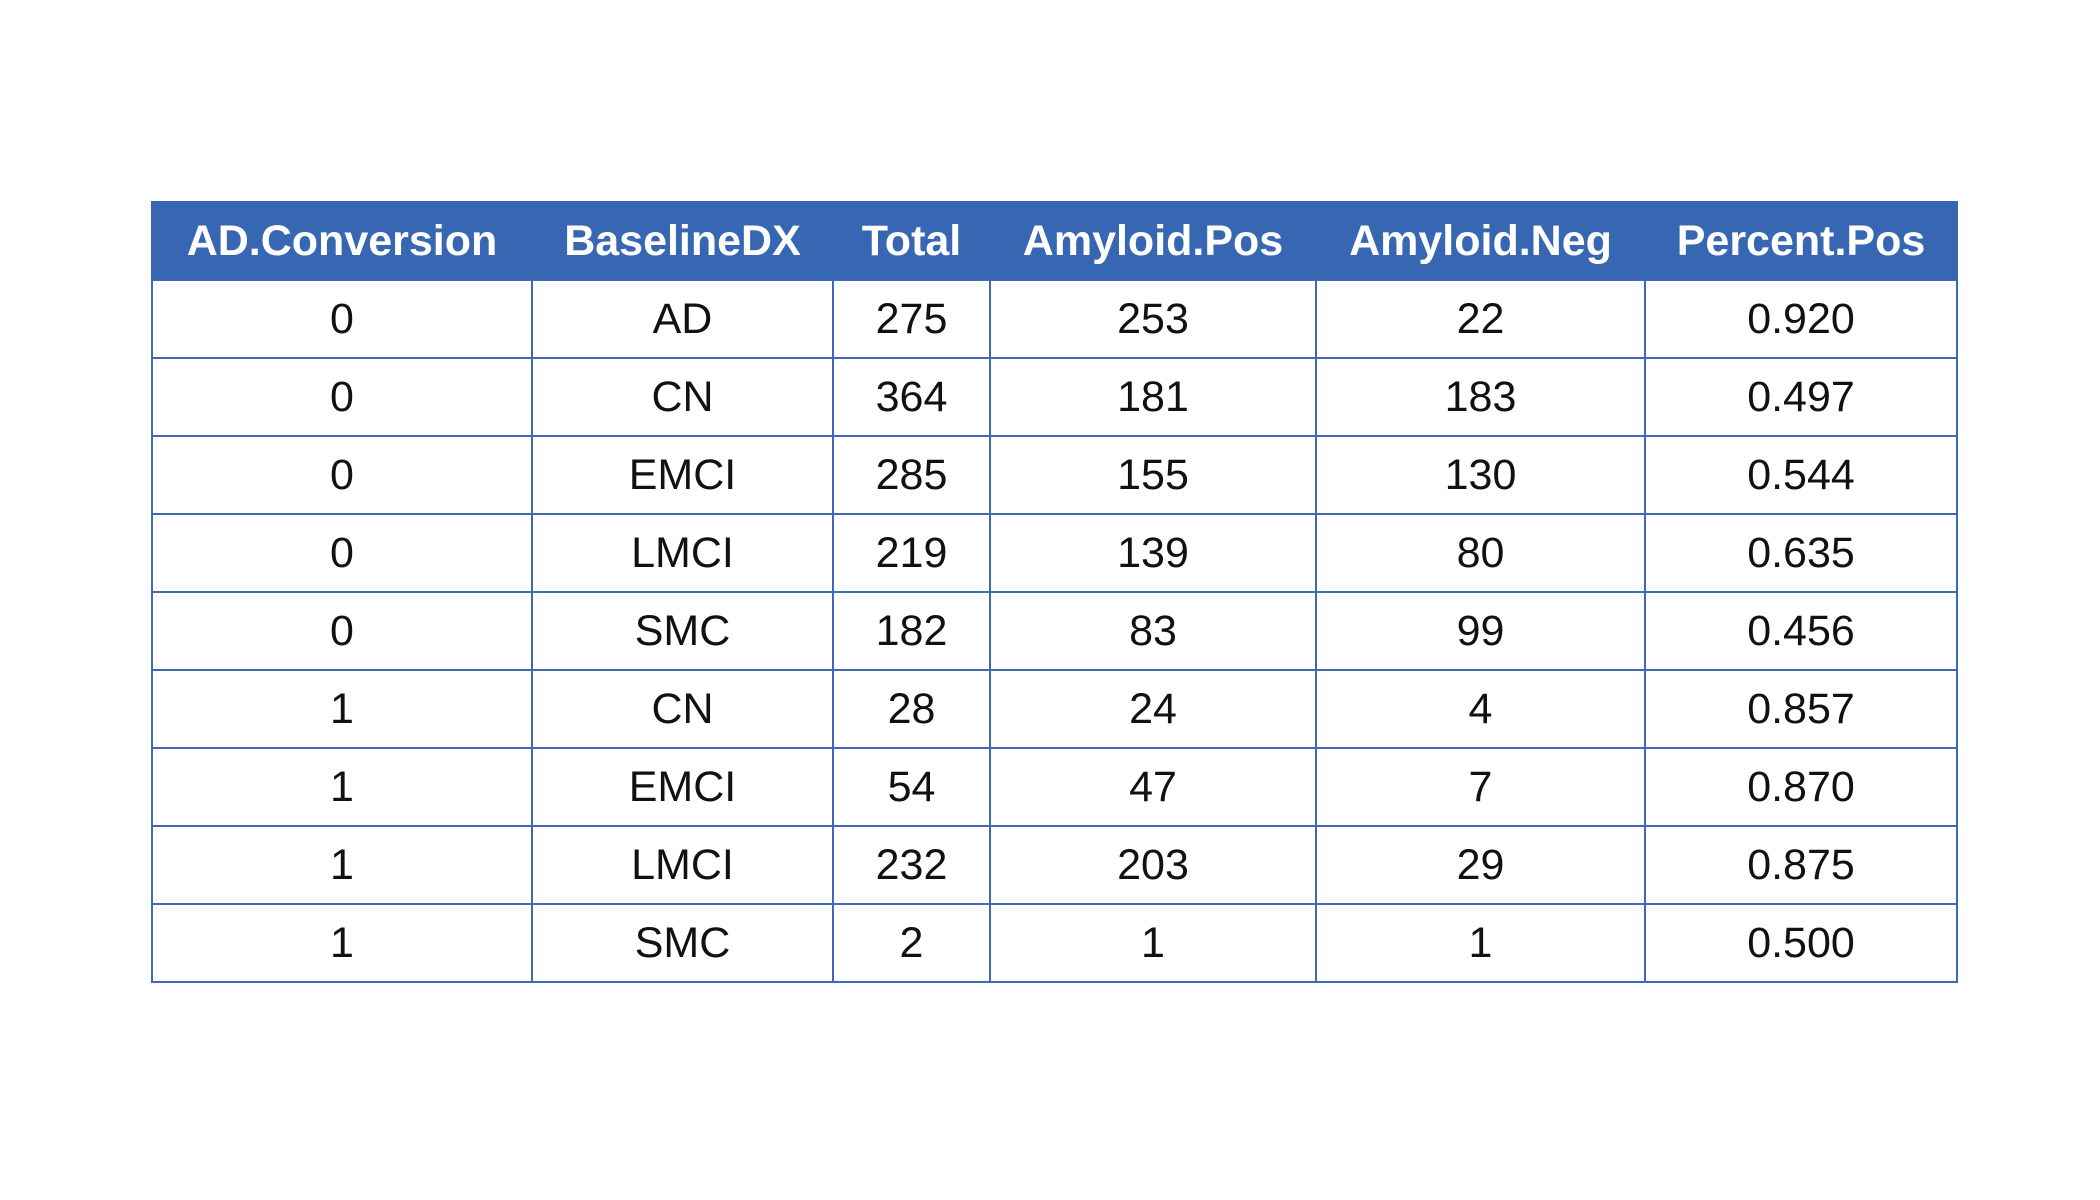 The height and width of the screenshot is (1200, 2100). What do you see at coordinates (1801, 943) in the screenshot?
I see `table-cell-percent-pos: 0.500` at bounding box center [1801, 943].